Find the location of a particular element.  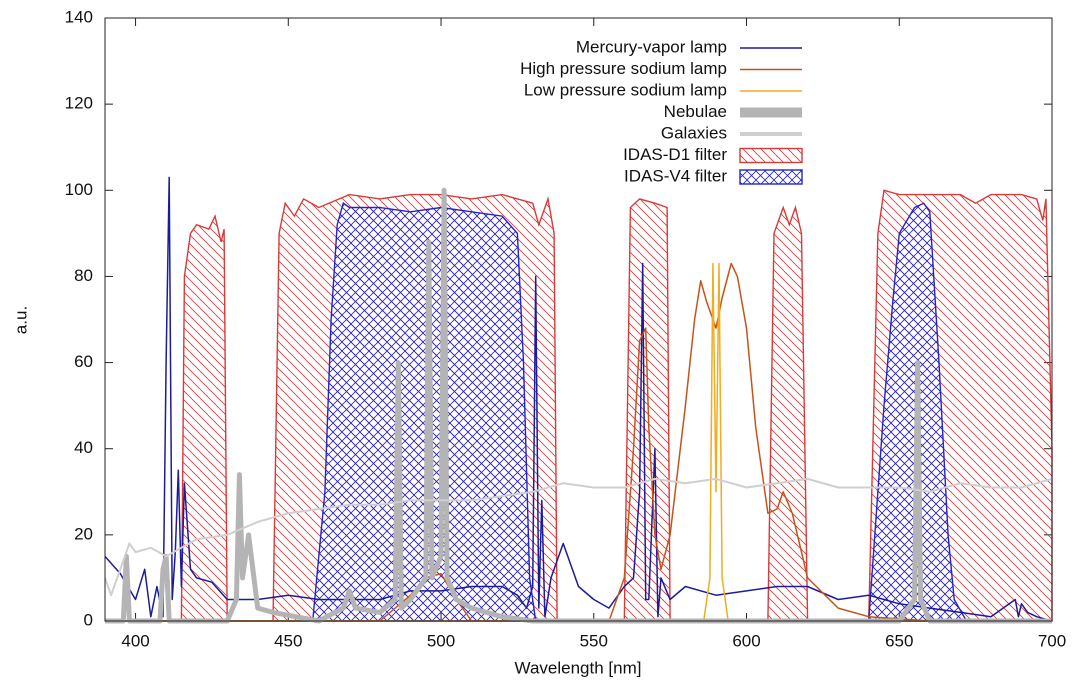

y-tick-label: 0 is located at coordinates (88, 619).